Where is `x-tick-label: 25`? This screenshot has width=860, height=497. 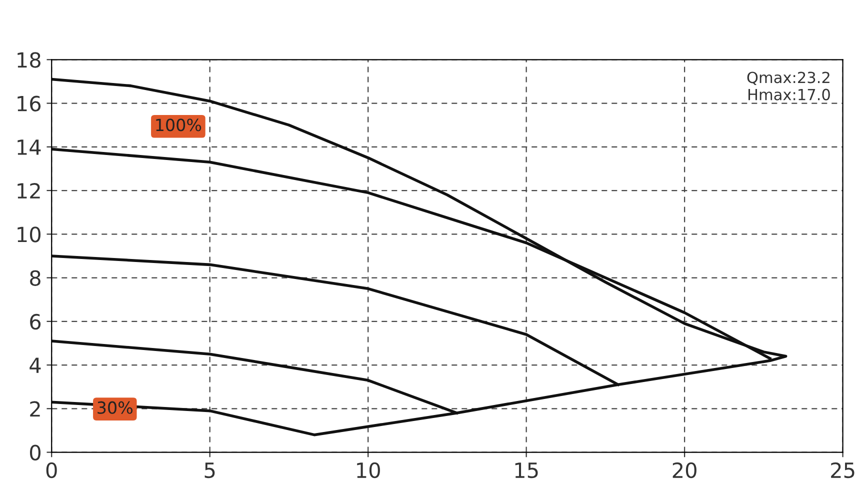
x-tick-label: 25 is located at coordinates (842, 470).